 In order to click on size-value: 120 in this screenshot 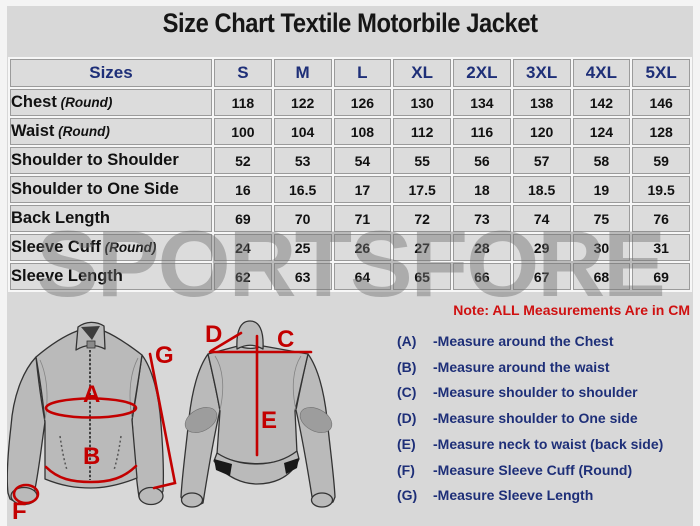, I will do `click(541, 131)`.